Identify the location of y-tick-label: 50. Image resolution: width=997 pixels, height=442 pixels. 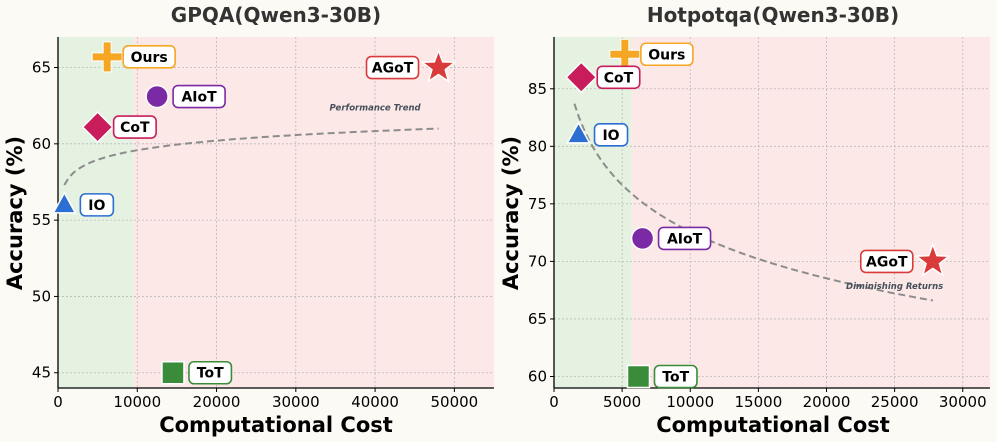
(41, 296).